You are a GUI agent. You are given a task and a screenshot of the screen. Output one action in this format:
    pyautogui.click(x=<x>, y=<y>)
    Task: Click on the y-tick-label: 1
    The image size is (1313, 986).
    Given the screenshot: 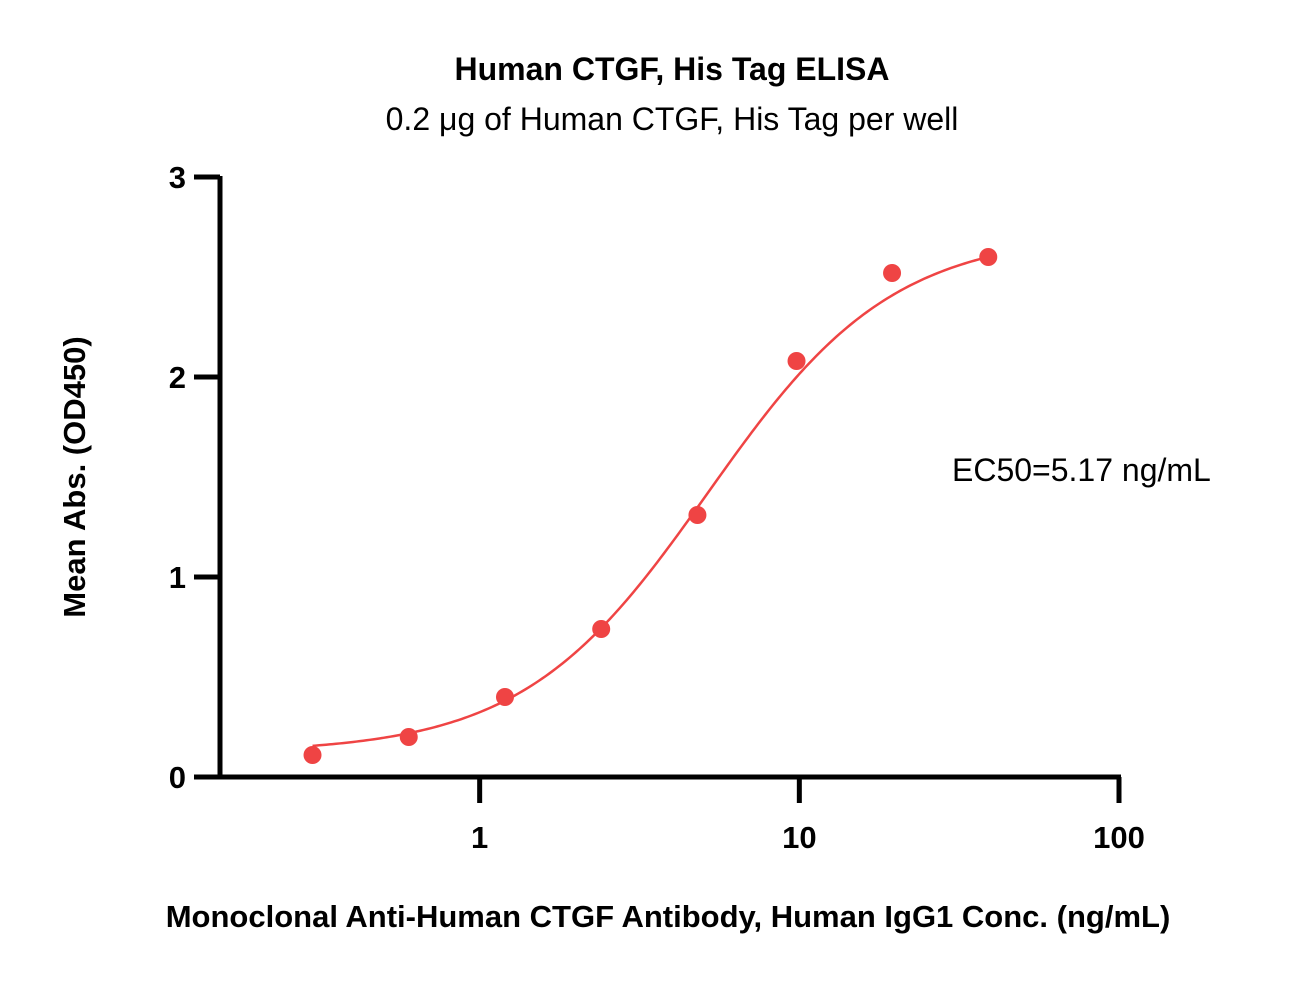 What is the action you would take?
    pyautogui.click(x=177, y=577)
    